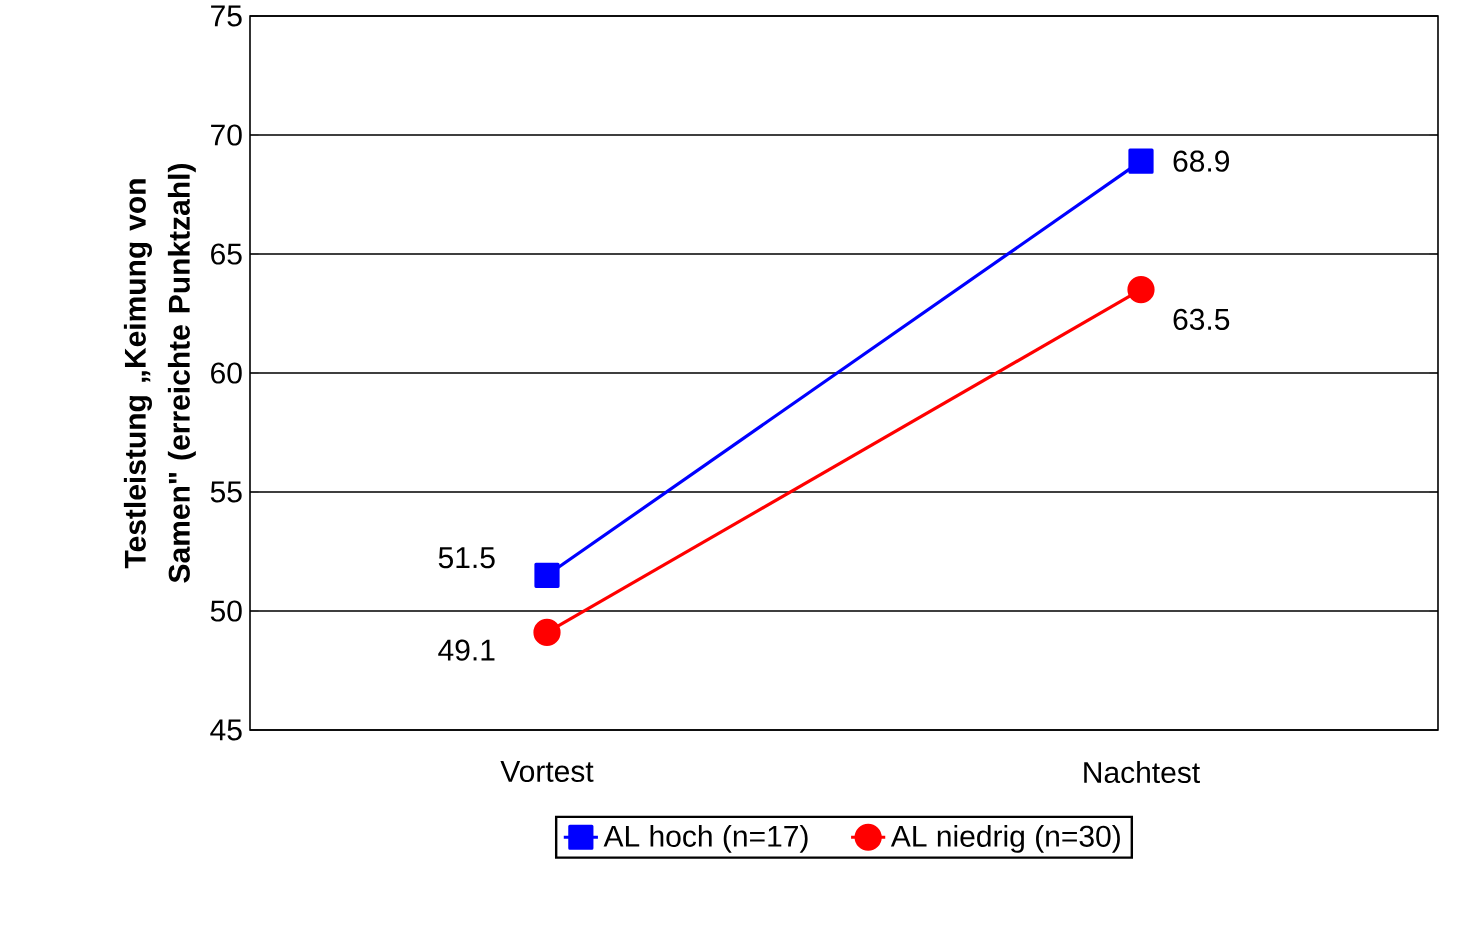 Image resolution: width=1480 pixels, height=950 pixels. I want to click on x-tick-label: Nachtest, so click(1142, 772).